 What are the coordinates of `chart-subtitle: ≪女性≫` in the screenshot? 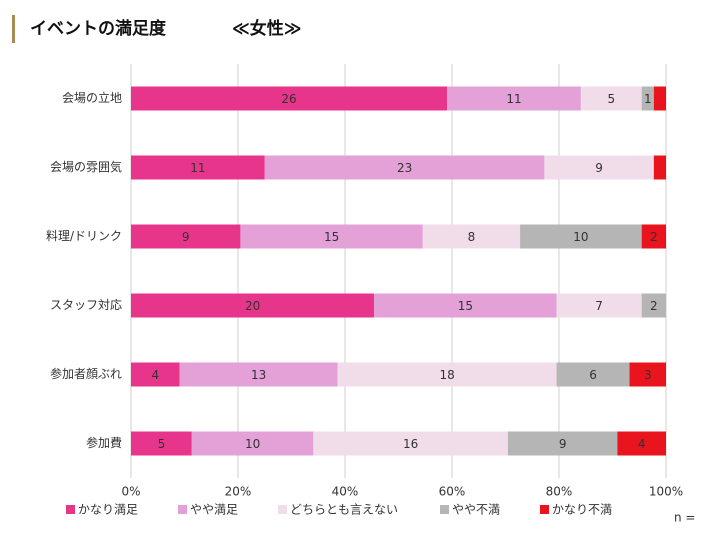 It's located at (267, 28).